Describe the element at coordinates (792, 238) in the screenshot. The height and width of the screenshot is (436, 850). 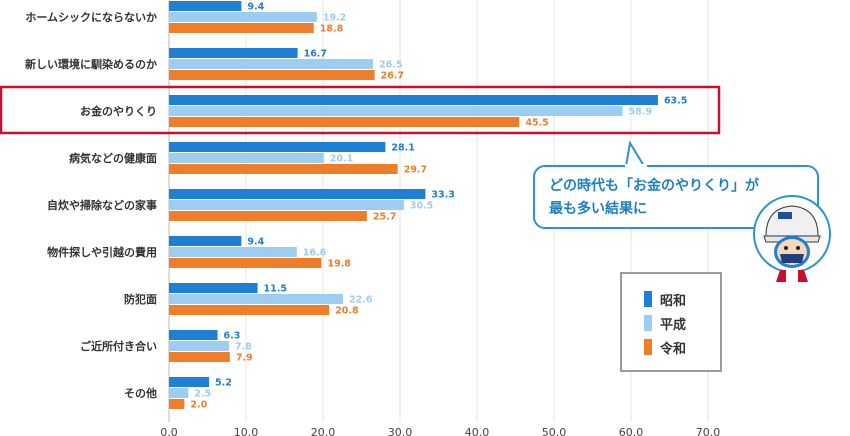
I see `mascot-character` at that location.